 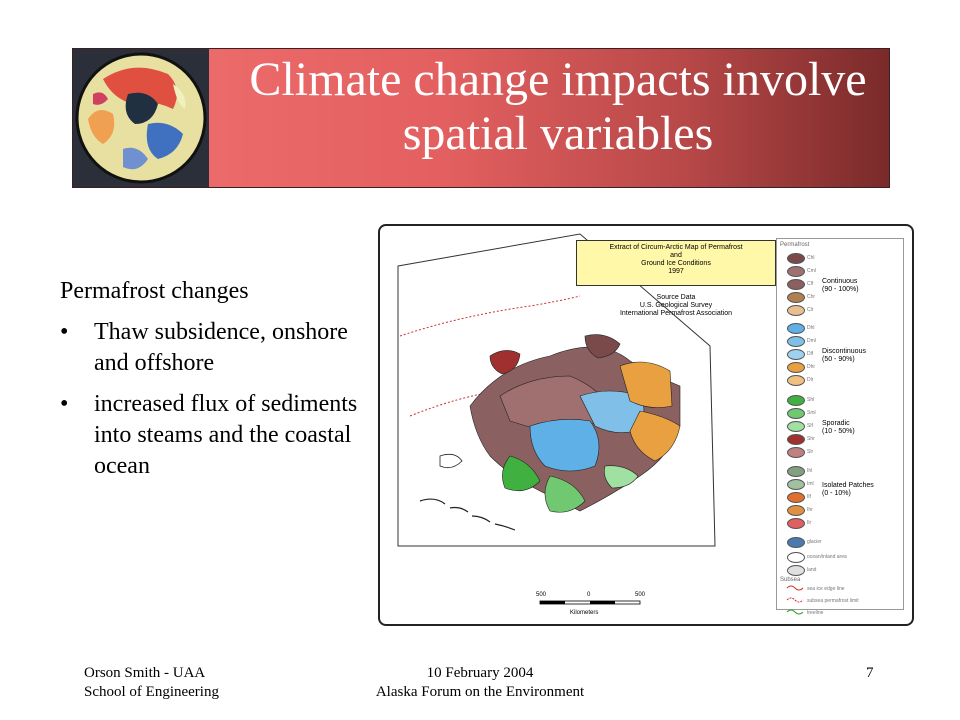 I want to click on legend-code: Dhl, so click(x=811, y=328).